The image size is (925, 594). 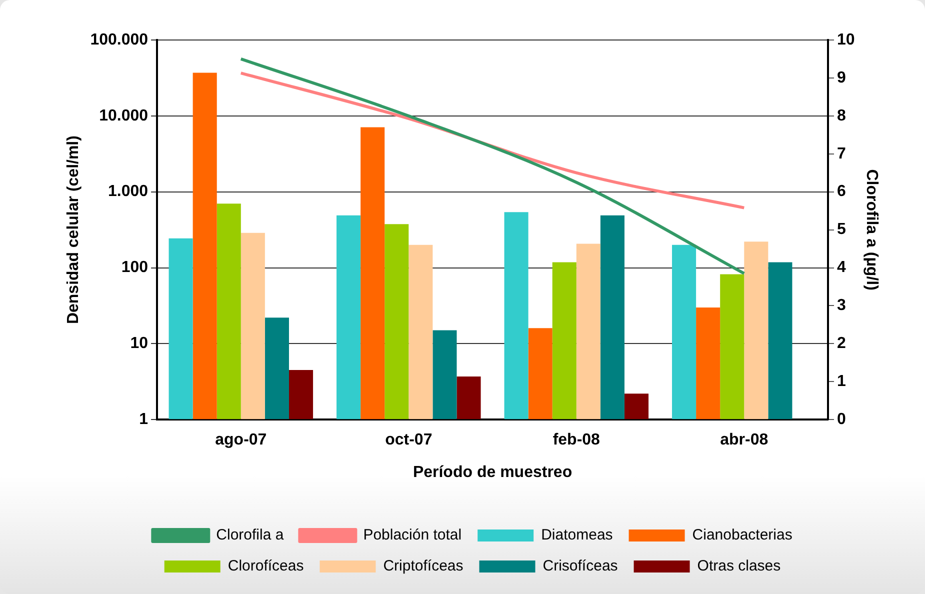 What do you see at coordinates (580, 566) in the screenshot?
I see `legend-label: Crisofíceas` at bounding box center [580, 566].